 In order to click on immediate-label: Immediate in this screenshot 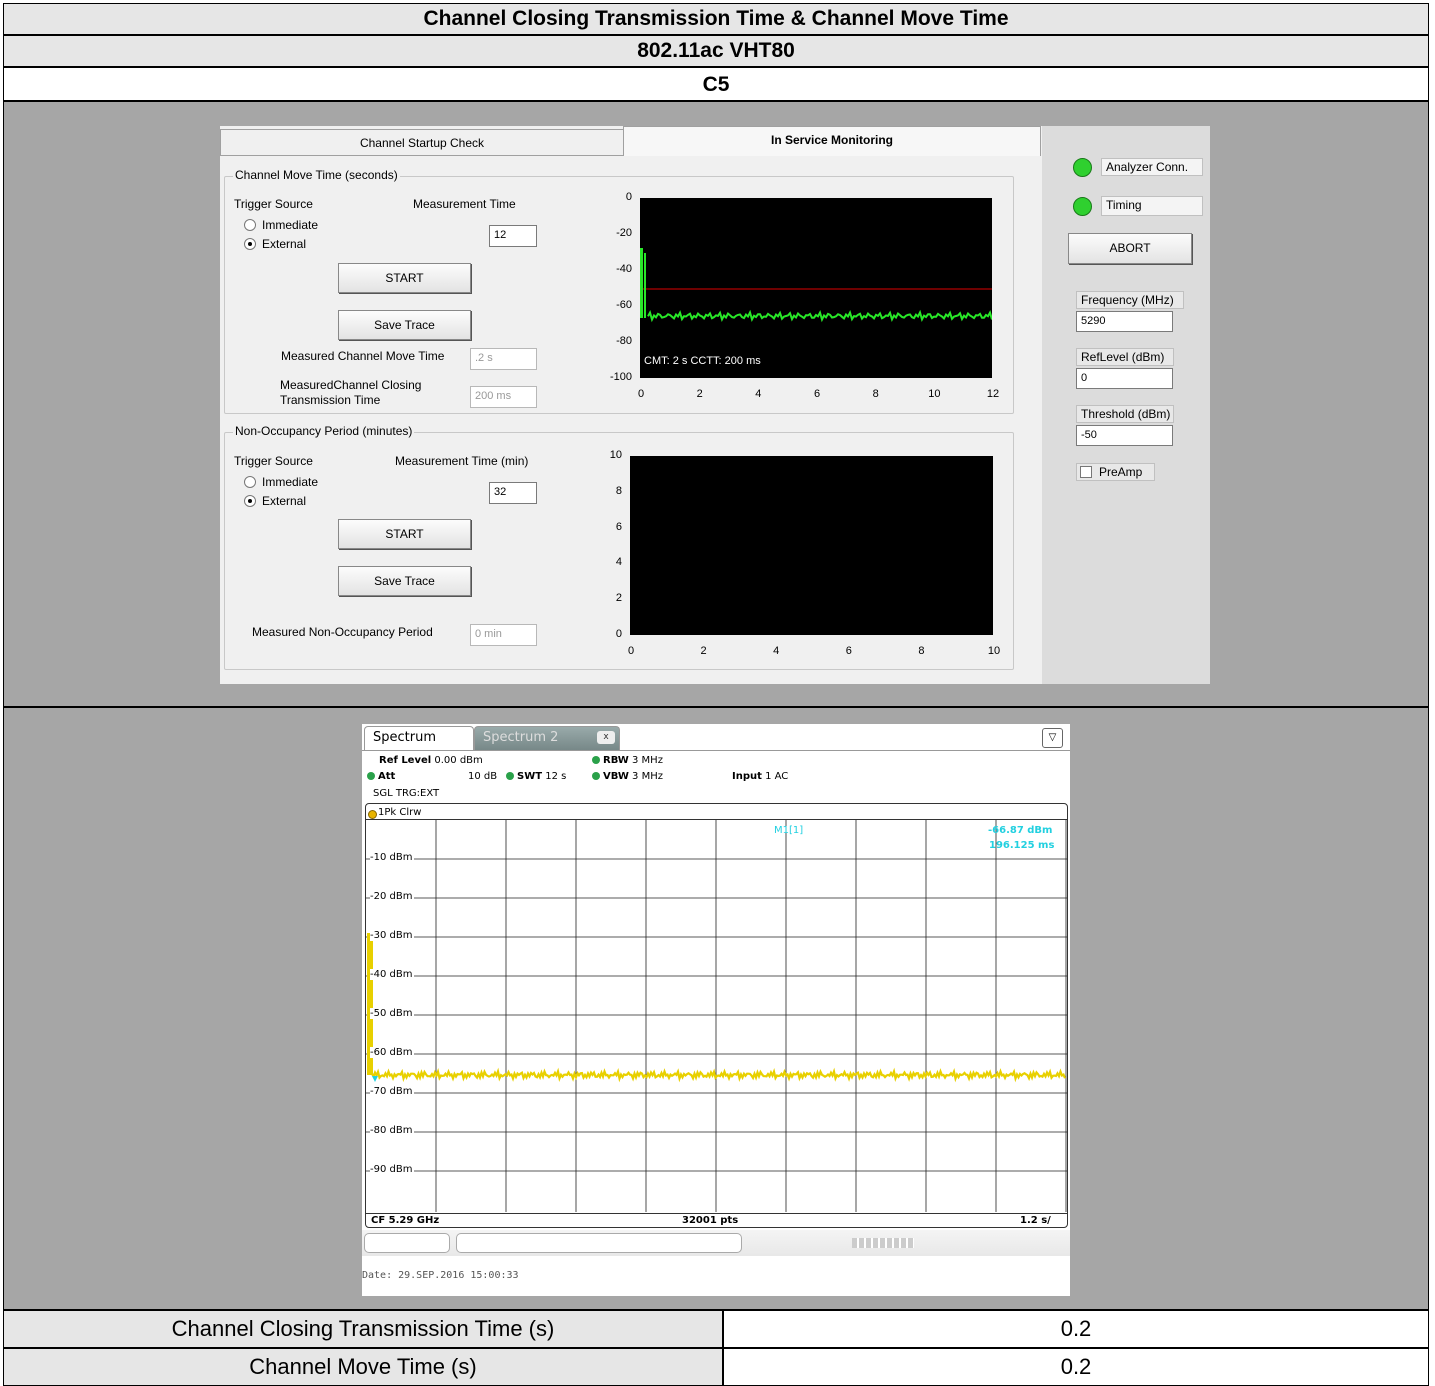, I will do `click(290, 225)`.